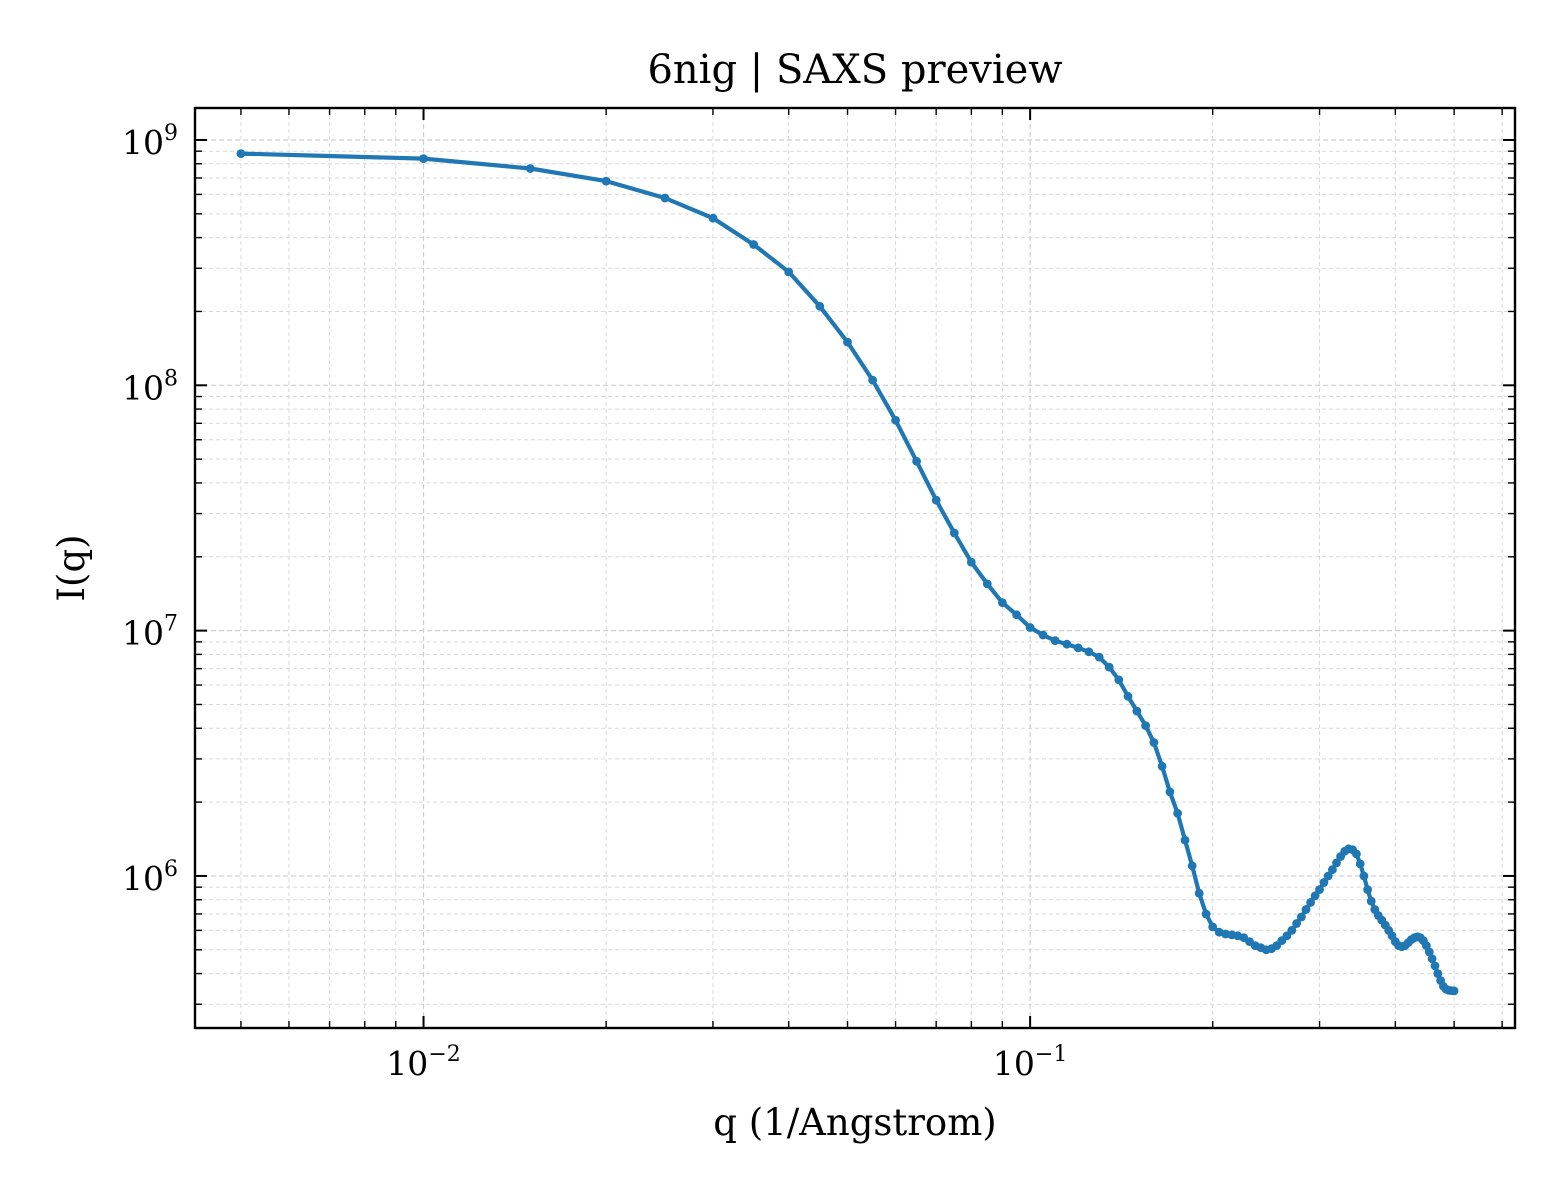 The height and width of the screenshot is (1200, 1560). I want to click on y-tick-label: 106, so click(150, 877).